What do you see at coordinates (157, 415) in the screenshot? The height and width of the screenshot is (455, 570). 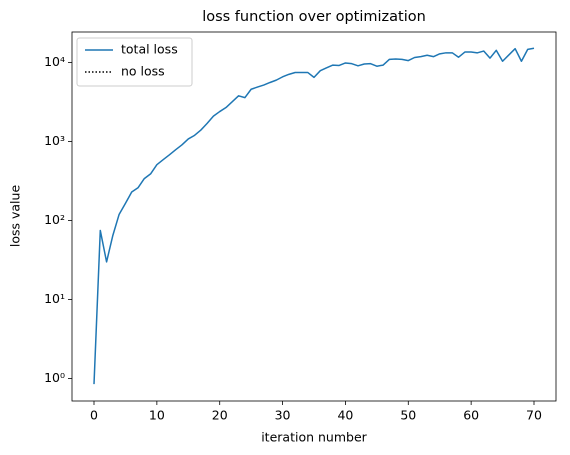 I see `x-tick-label: 10` at bounding box center [157, 415].